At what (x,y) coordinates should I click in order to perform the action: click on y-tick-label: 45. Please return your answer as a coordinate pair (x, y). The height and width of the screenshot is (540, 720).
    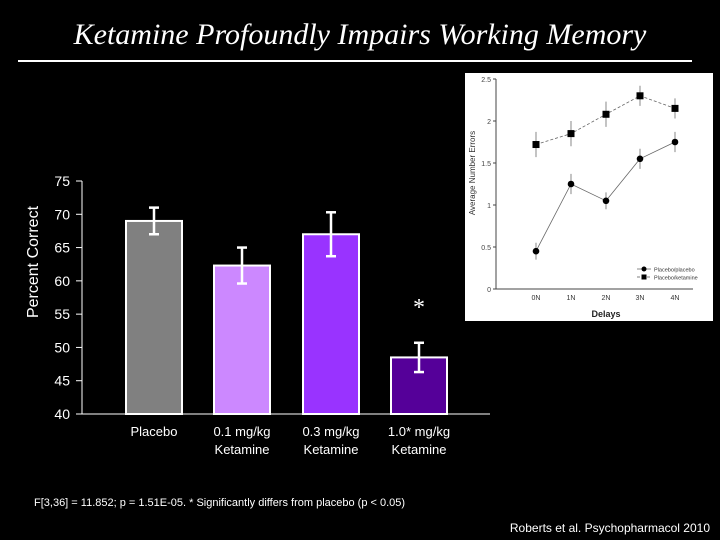
    Looking at the image, I should click on (62, 381).